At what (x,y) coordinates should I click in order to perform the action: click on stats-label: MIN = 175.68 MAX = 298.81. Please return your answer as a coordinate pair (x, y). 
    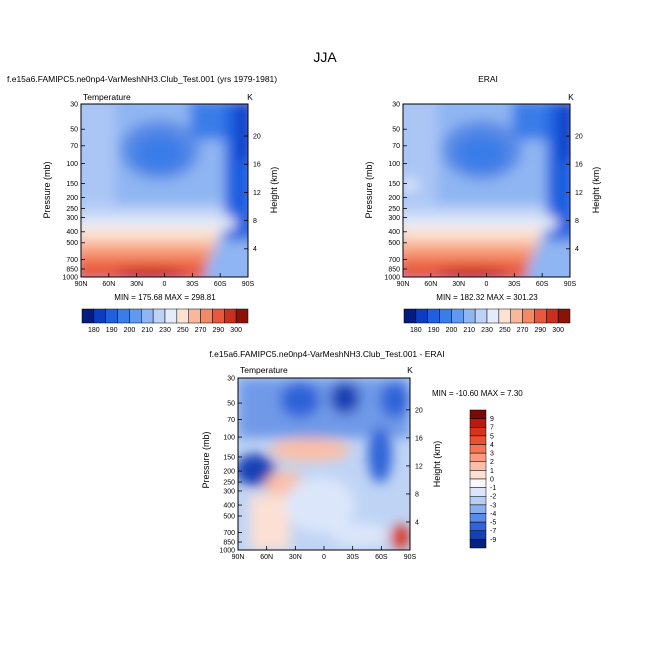
    Looking at the image, I should click on (165, 297).